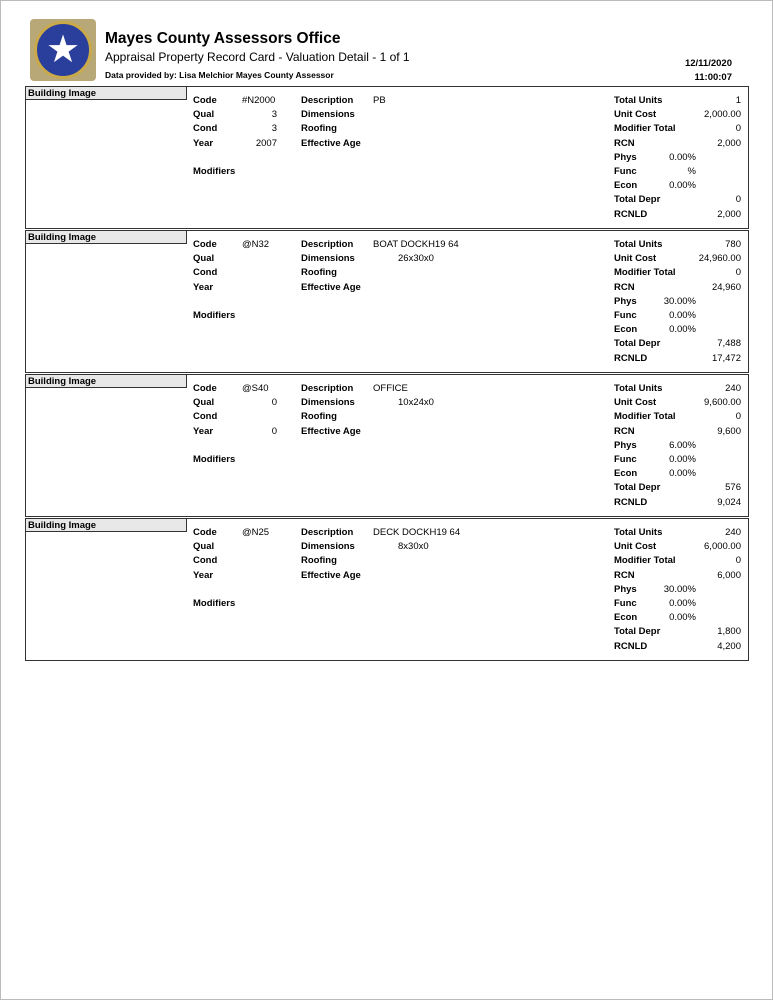 This screenshot has height=1000, width=773. Describe the element at coordinates (722, 115) in the screenshot. I see `unit-cost-value: 2,000.00` at that location.